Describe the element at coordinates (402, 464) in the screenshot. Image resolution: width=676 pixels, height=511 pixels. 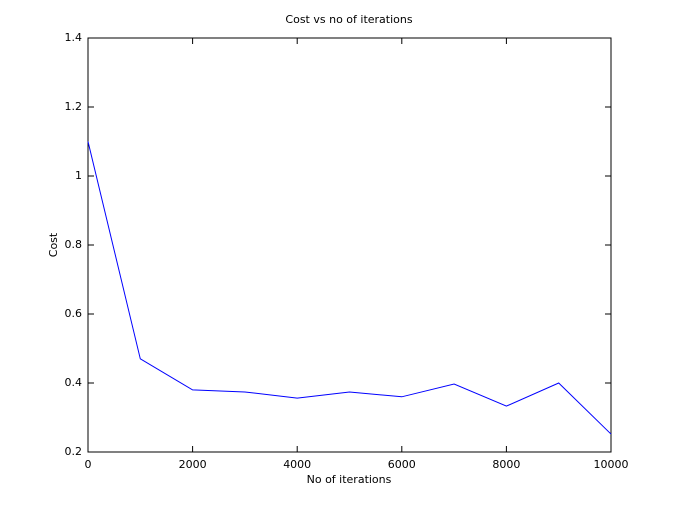
I see `x-tick-label: 6000` at that location.